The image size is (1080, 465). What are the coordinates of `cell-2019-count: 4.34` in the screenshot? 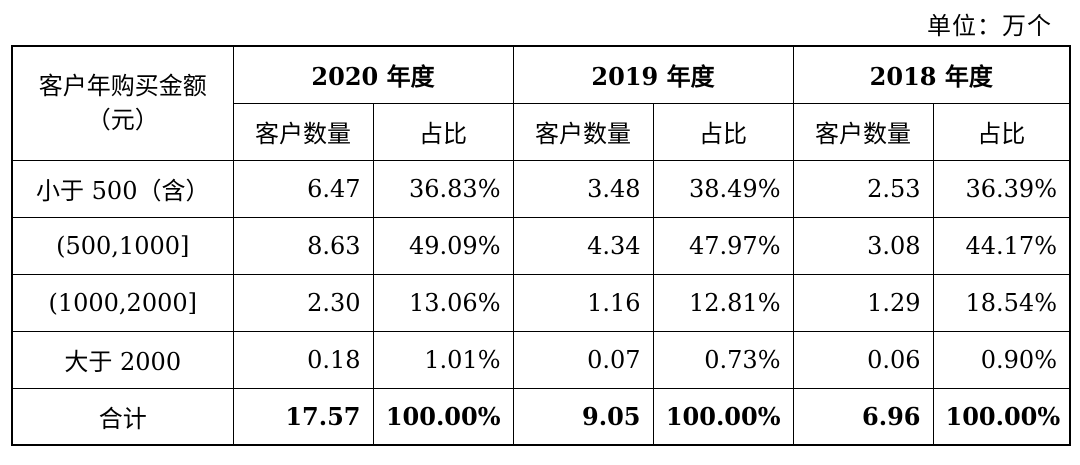 It's located at (583, 245).